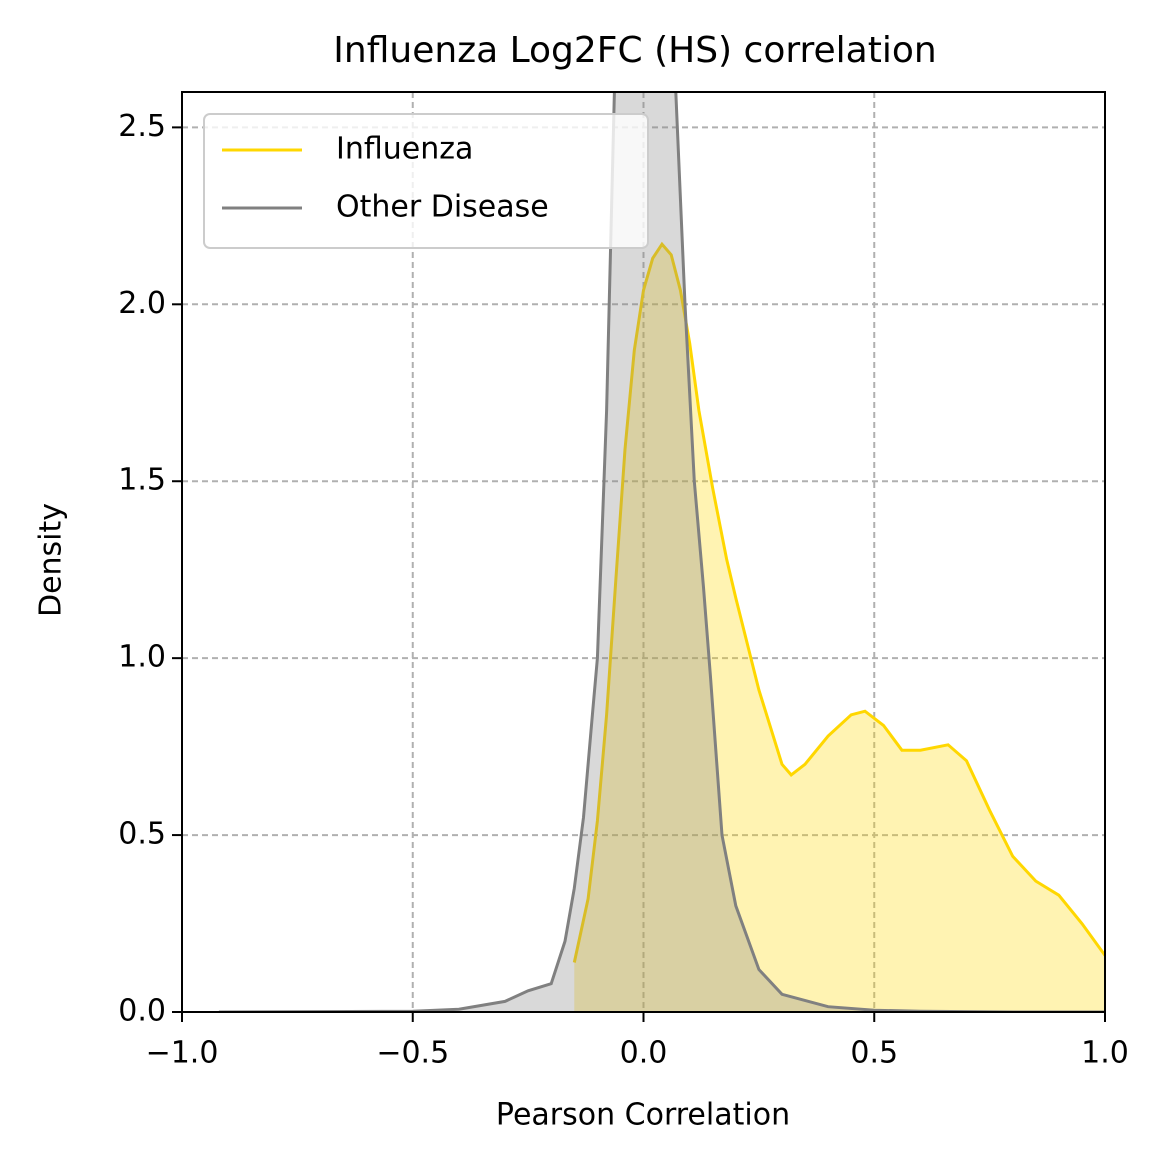 The width and height of the screenshot is (1167, 1168). Describe the element at coordinates (142, 657) in the screenshot. I see `y-tick-label: 1.0` at that location.